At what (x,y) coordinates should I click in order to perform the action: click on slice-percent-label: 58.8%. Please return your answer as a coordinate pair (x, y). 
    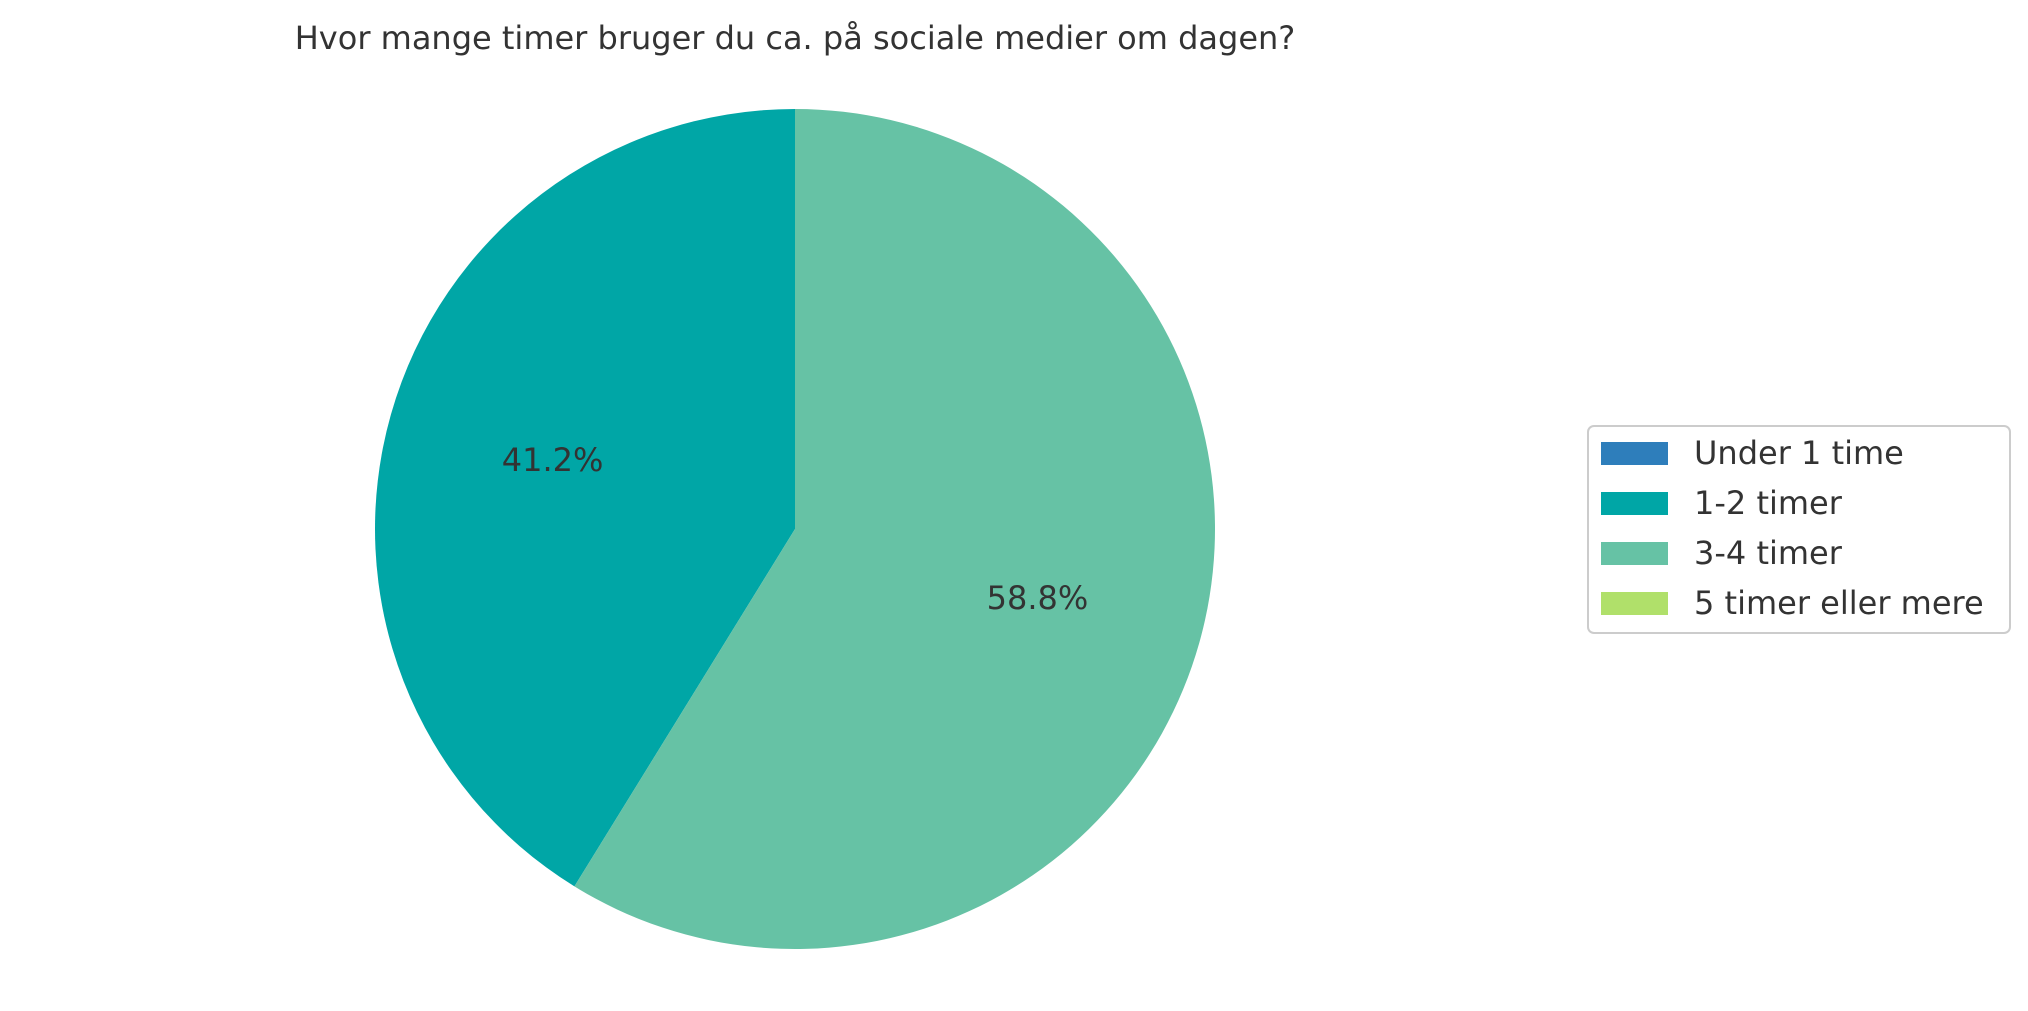
    Looking at the image, I should click on (1038, 598).